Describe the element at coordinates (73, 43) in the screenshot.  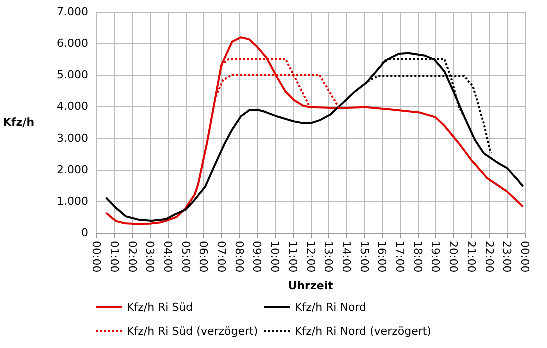
I see `y-tick-label: 6.000` at that location.